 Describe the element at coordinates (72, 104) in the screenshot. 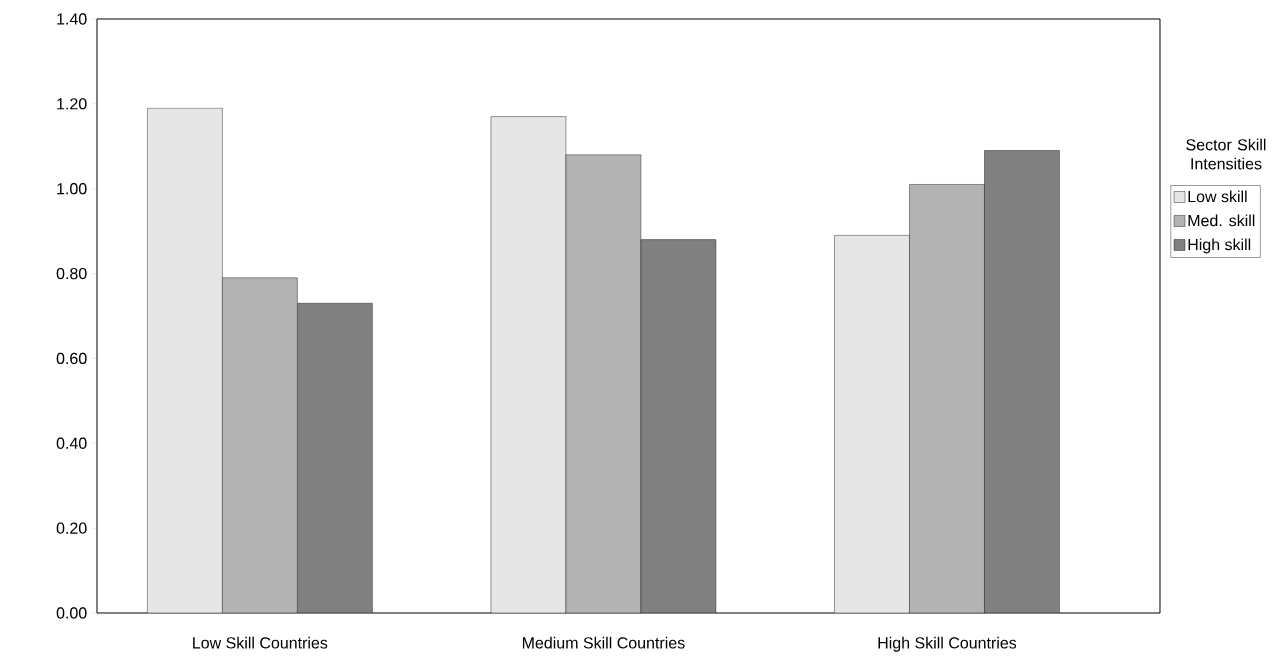

I see `y-tick-label: 1.20` at that location.